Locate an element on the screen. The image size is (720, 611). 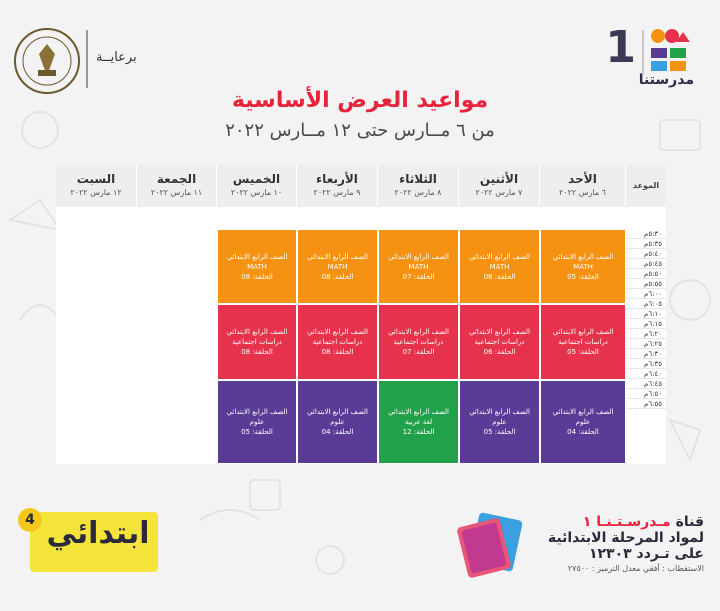
day-date: ٧ مارس ٢٠٢٢ is located at coordinates (499, 192).